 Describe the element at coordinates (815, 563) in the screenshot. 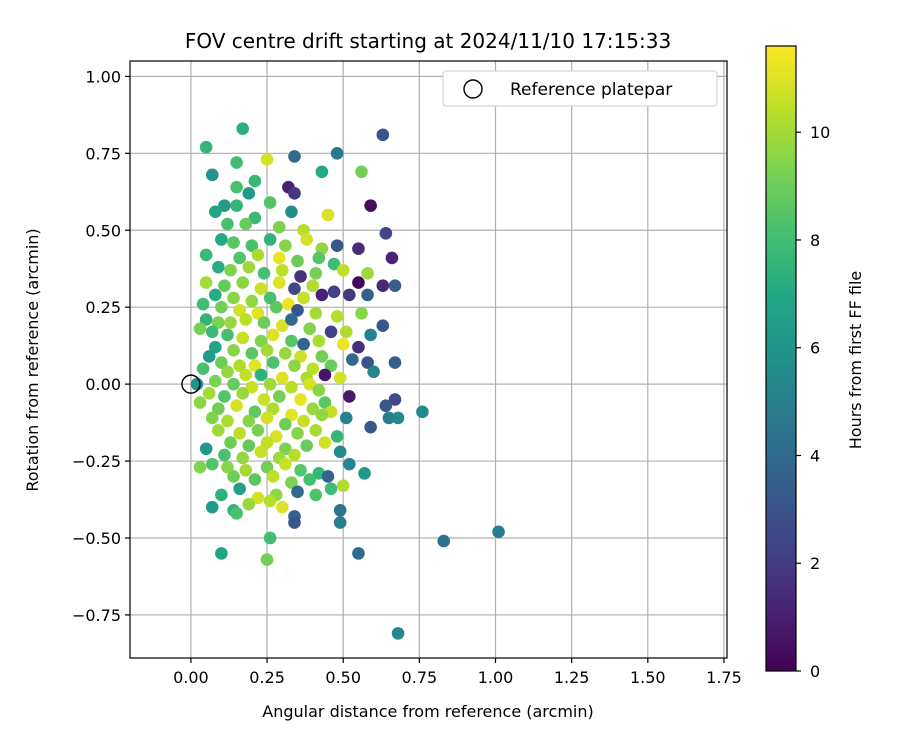

I see `colorbar-tick-label: 2` at that location.